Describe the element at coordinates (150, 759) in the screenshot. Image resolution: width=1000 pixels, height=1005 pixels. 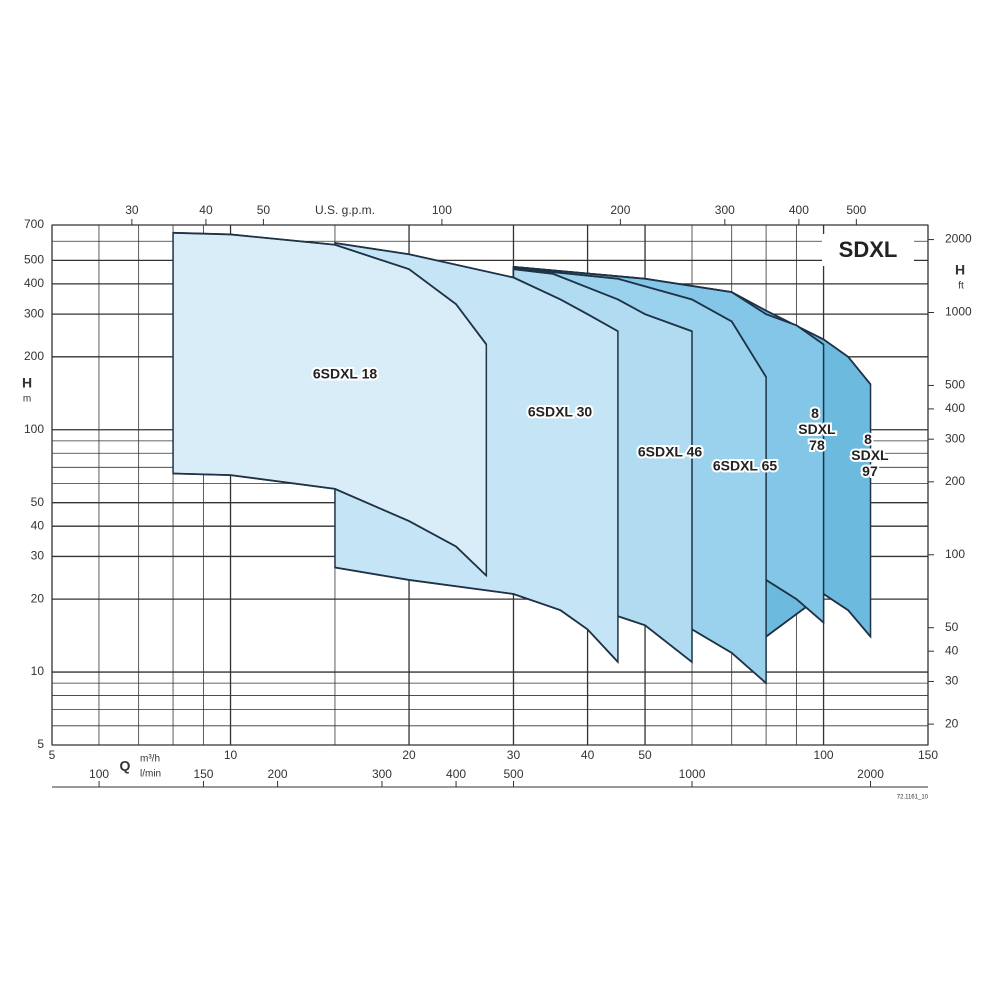
I see `x-unit: m³/h` at that location.